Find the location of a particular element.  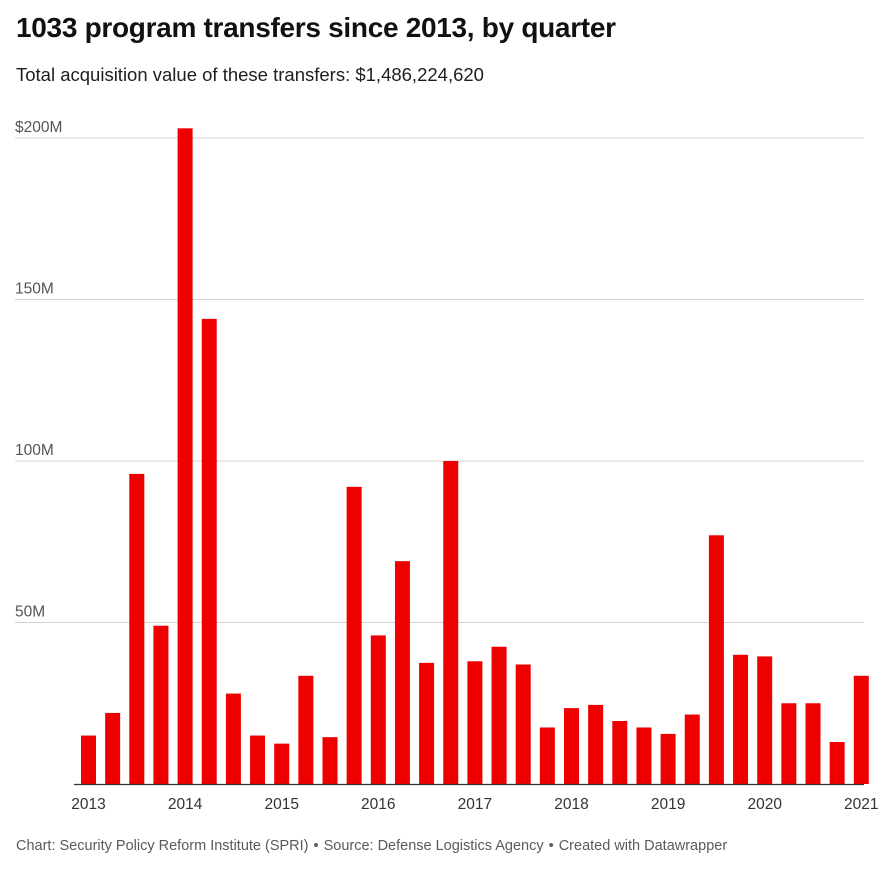

bar: 2014 Q2 is located at coordinates (209, 551).